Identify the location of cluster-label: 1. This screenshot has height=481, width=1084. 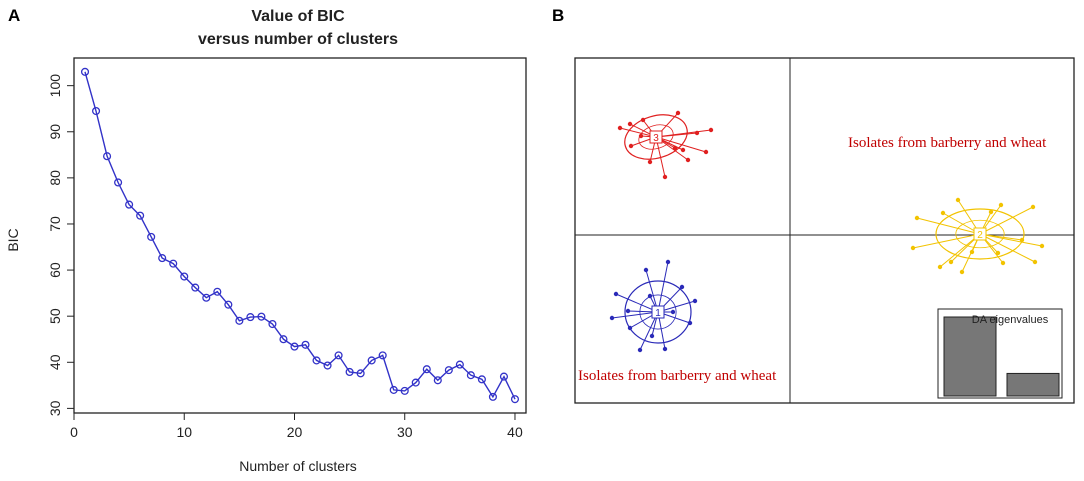
(658, 313).